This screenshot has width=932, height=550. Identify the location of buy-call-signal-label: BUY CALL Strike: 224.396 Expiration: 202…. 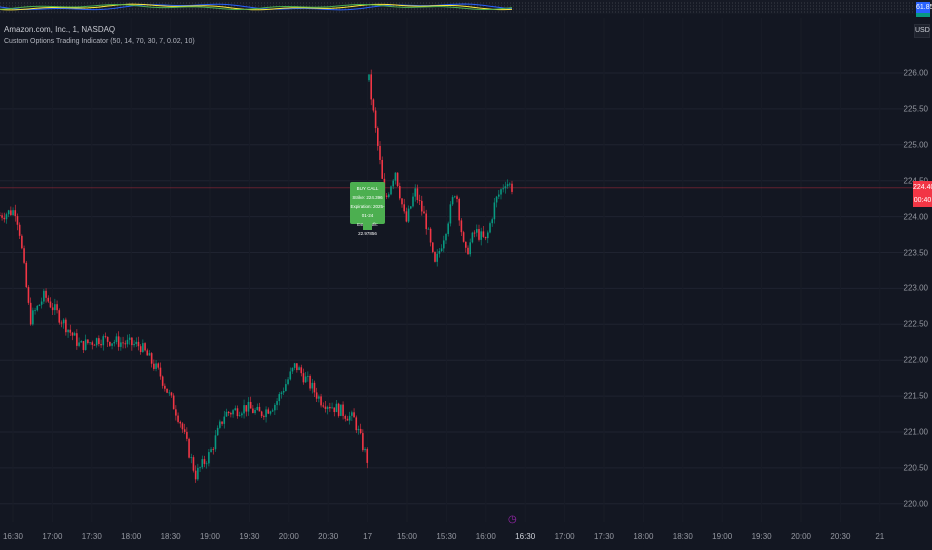
(367, 209).